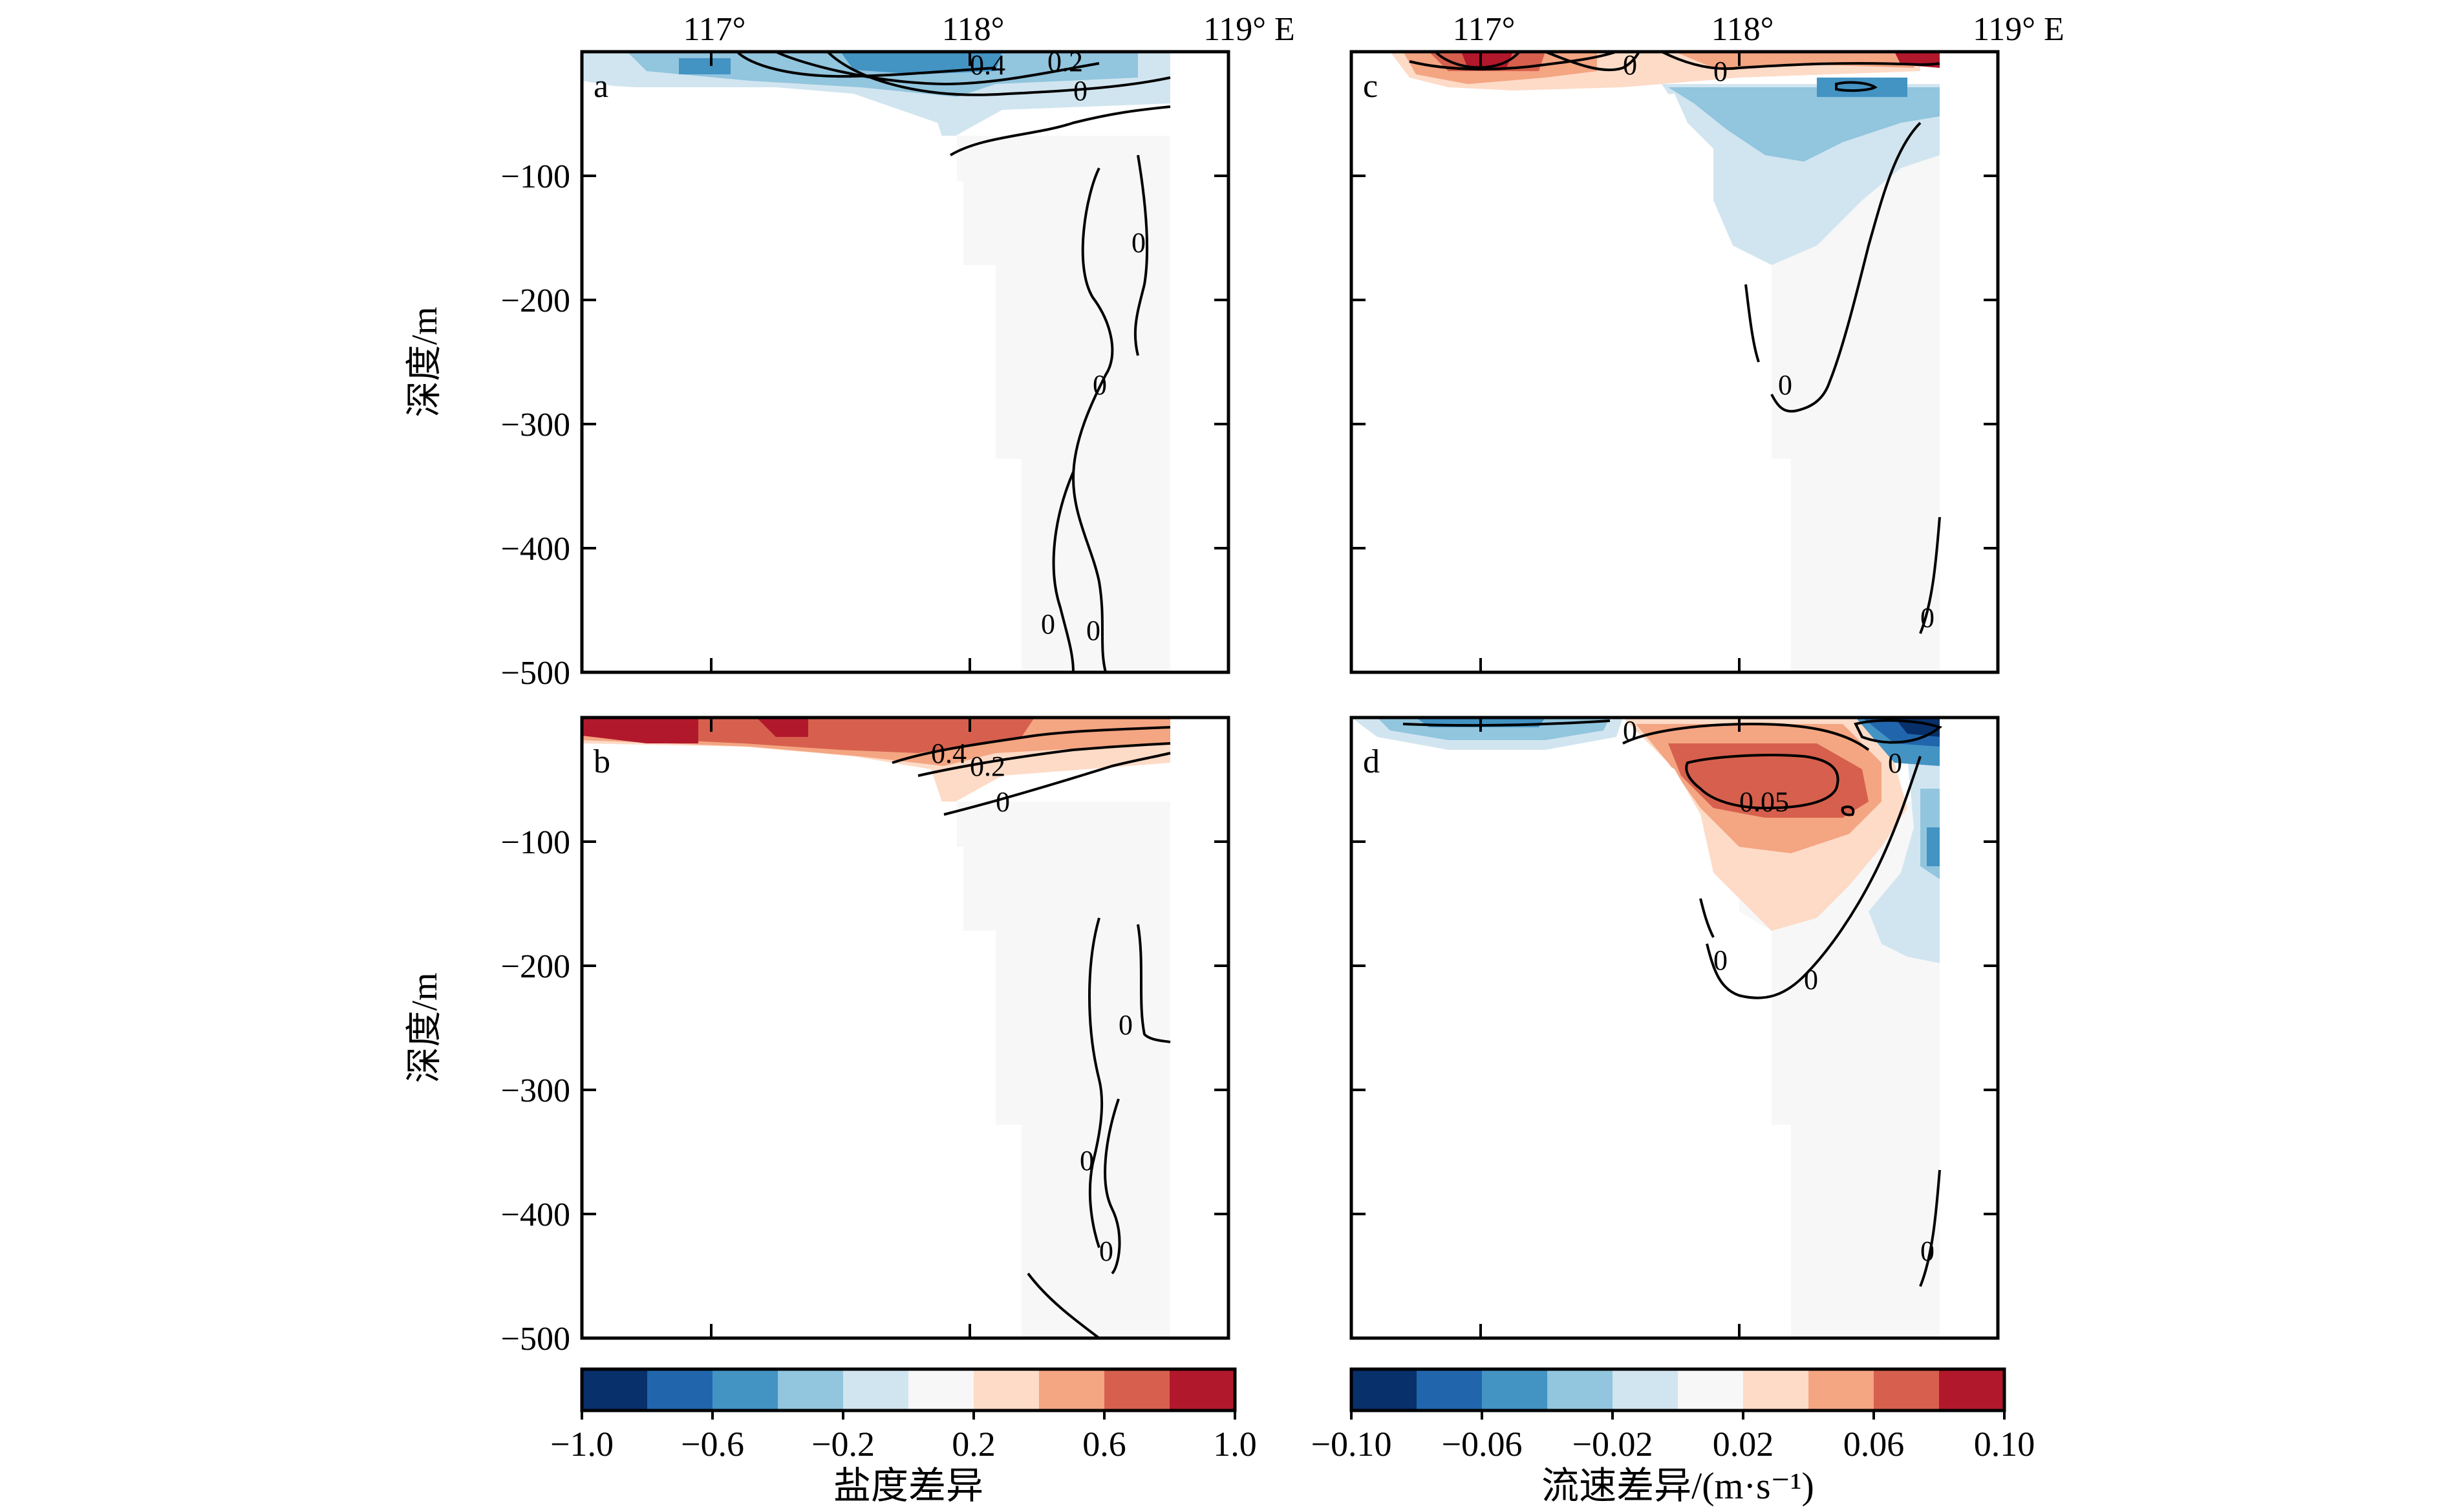 This screenshot has height=1512, width=2444. What do you see at coordinates (903, 1437) in the screenshot?
I see `colorbar-salinity-ticks: −1.0 −0.6 −0.2 0.2 0.6 1.0` at bounding box center [903, 1437].